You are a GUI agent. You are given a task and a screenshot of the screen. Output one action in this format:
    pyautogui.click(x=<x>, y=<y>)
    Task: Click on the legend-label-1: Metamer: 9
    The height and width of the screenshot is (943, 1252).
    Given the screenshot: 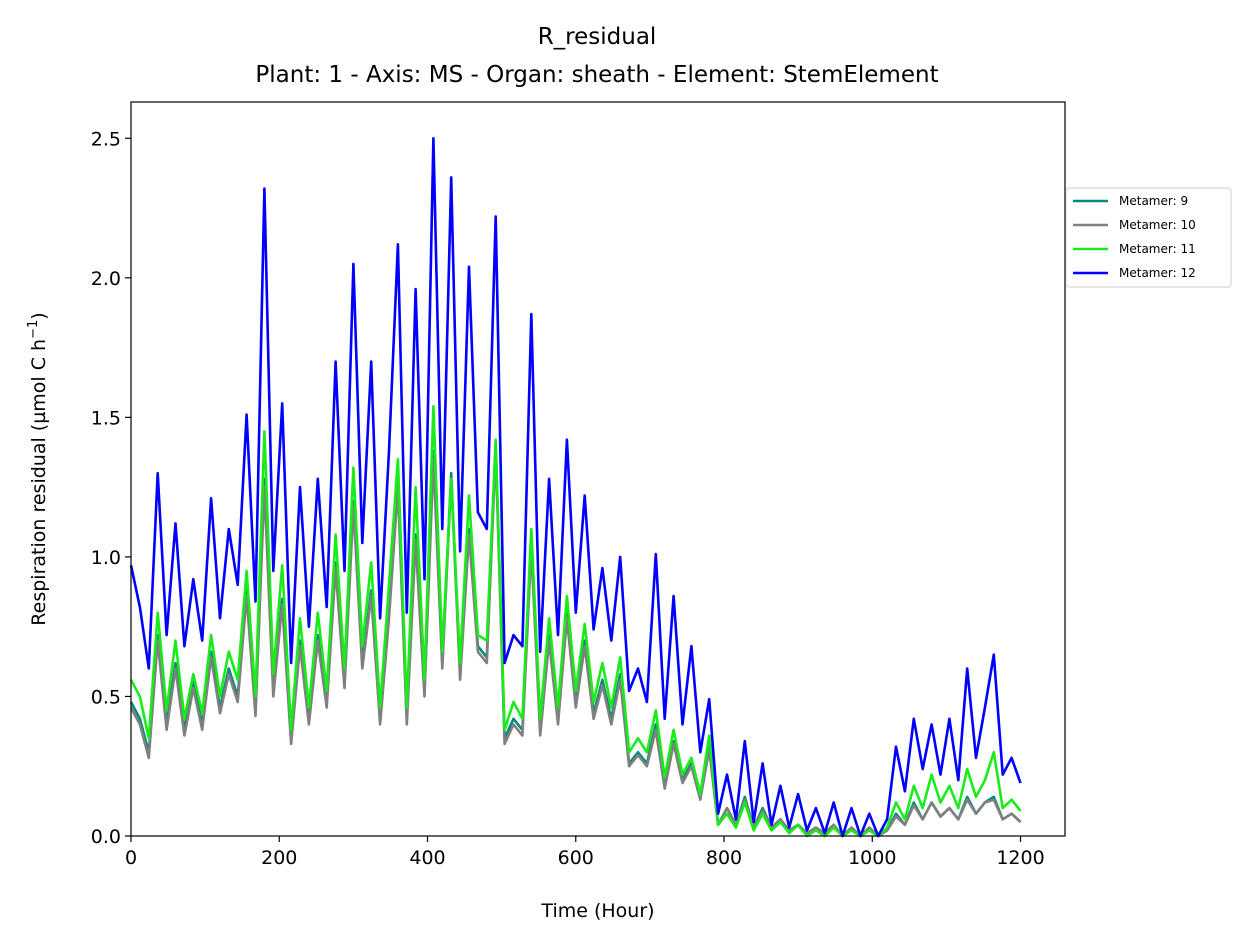 What is the action you would take?
    pyautogui.click(x=1153, y=201)
    